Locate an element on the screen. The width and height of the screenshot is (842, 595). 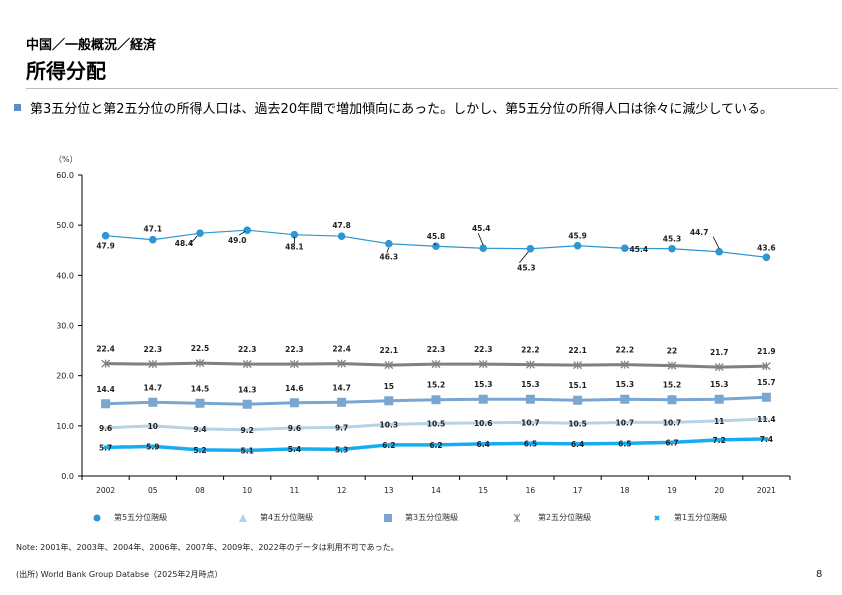
data-label: 14.3 is located at coordinates (247, 389).